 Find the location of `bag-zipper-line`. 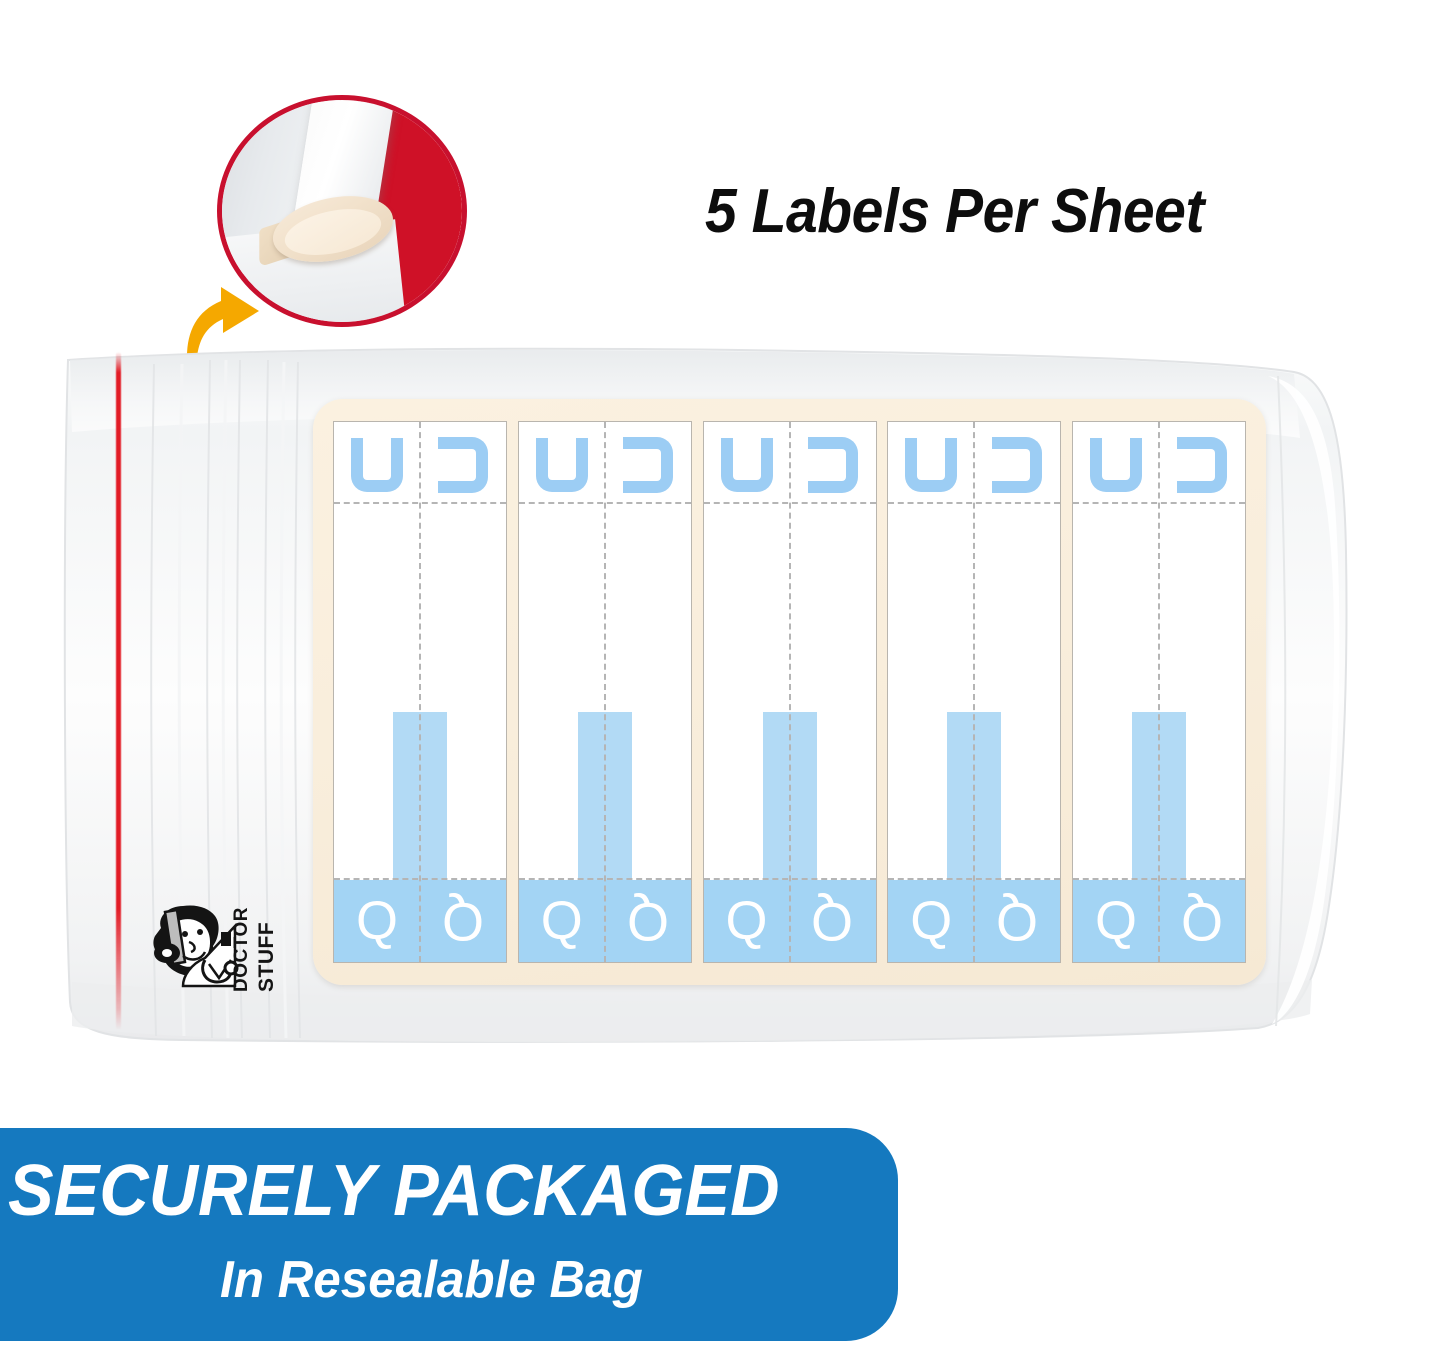

bag-zipper-line is located at coordinates (118, 691).